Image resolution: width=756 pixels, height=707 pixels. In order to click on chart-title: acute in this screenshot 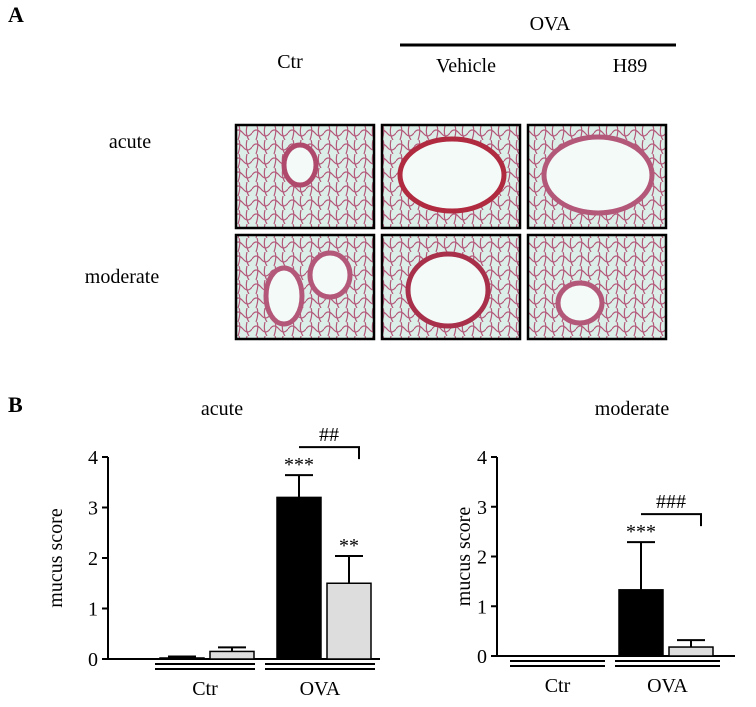, I will do `click(222, 409)`.